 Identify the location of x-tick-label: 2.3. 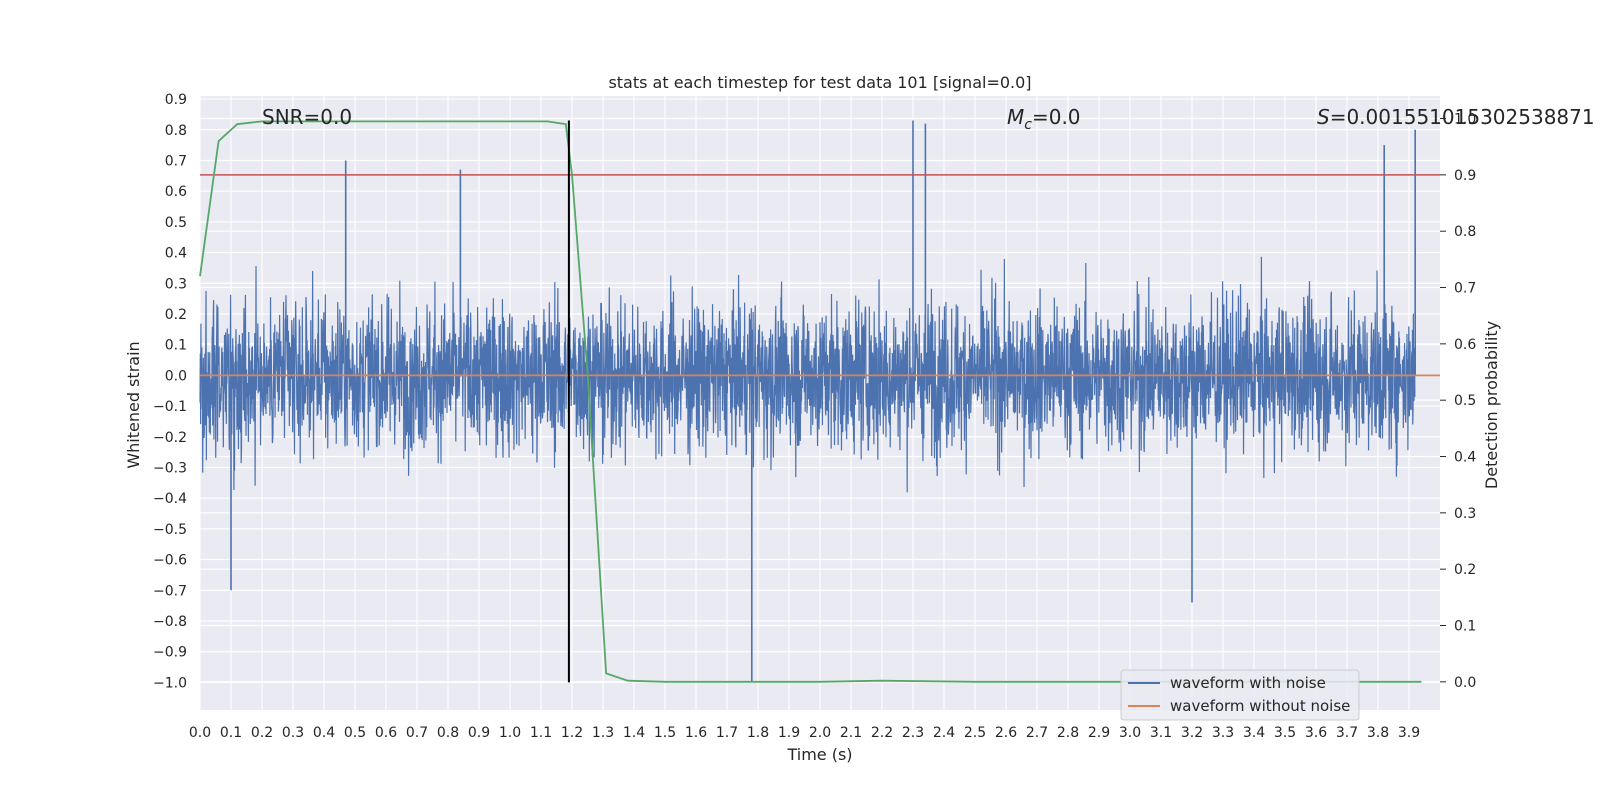
(913, 733).